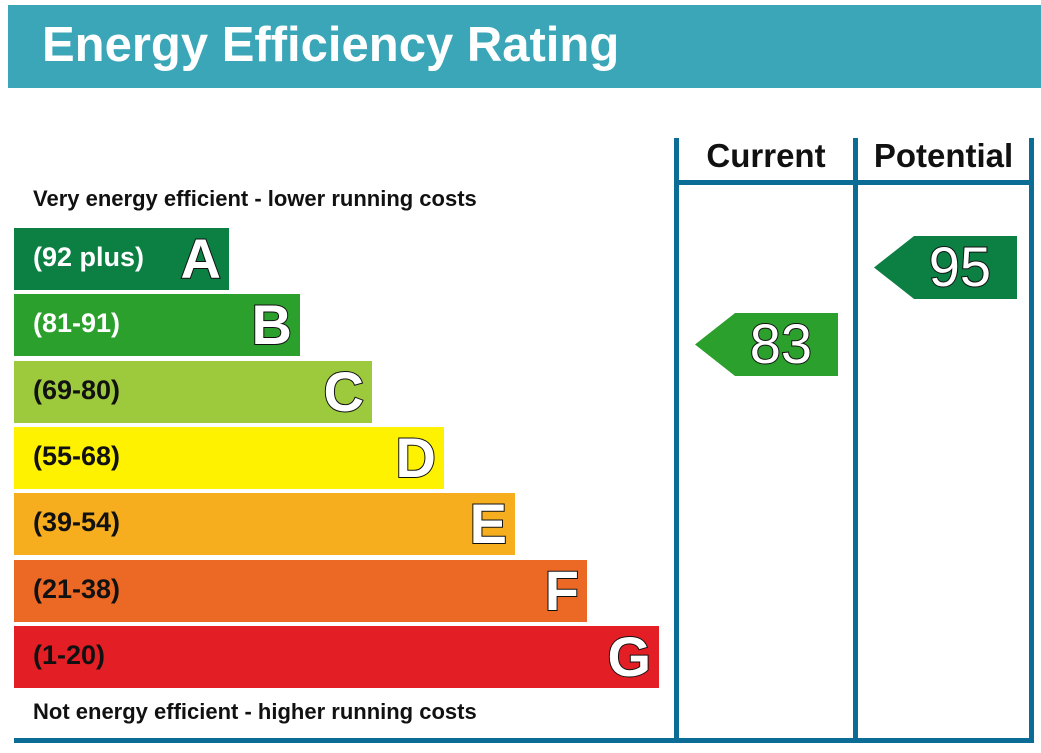  I want to click on band-bar-g: (1-20) G, so click(336, 656).